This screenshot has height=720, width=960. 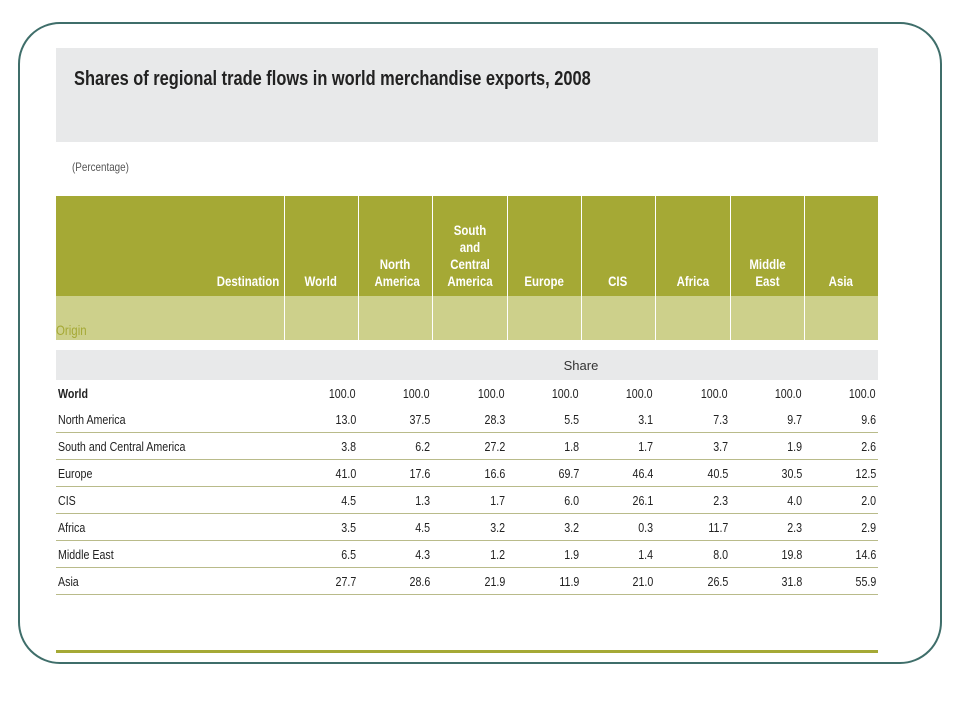 What do you see at coordinates (618, 581) in the screenshot?
I see `table-cell: 21.0` at bounding box center [618, 581].